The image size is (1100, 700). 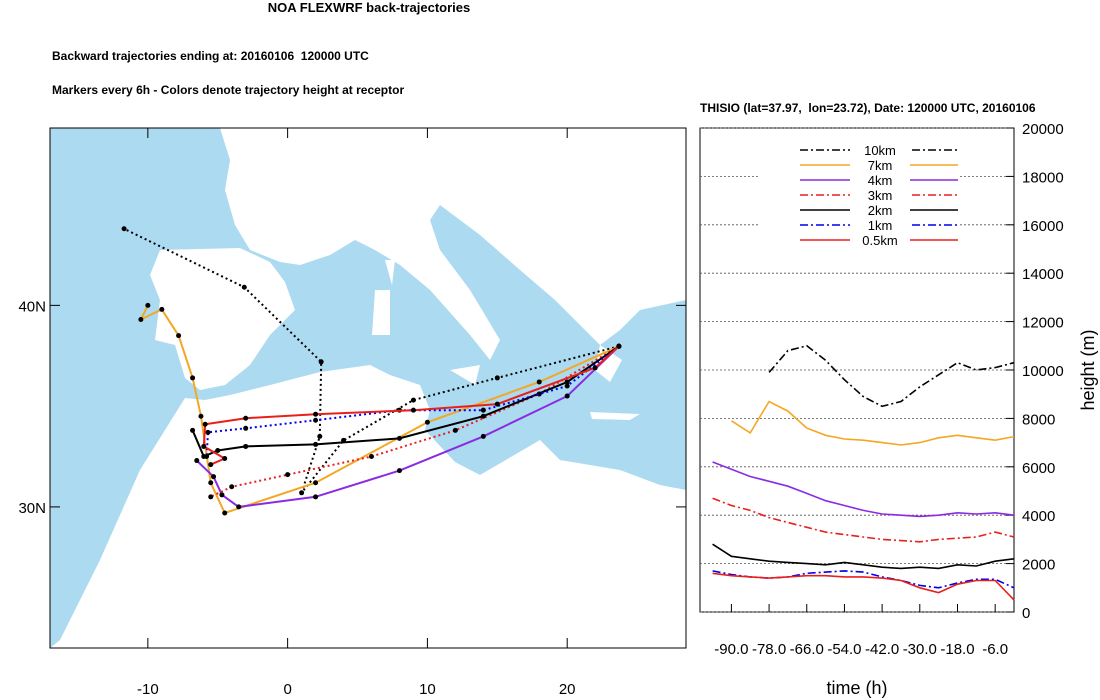 I want to click on legend-label: 7km, so click(x=880, y=165).